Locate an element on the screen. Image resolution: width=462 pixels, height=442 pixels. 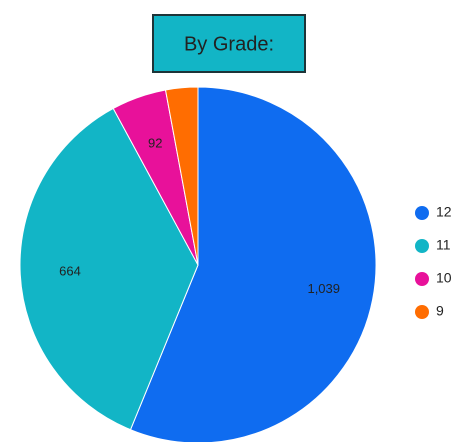
chart-title: By Grade: is located at coordinates (229, 44).